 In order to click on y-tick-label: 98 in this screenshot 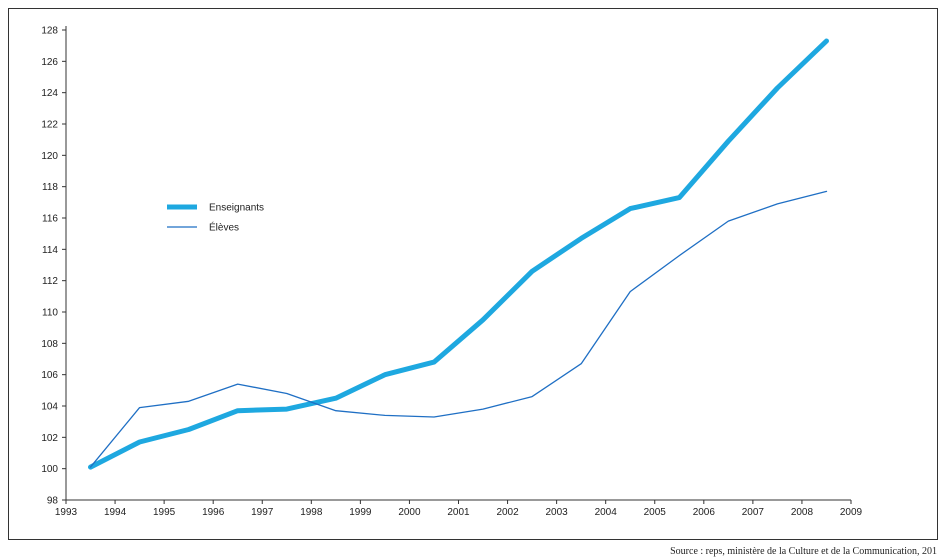, I will do `click(53, 501)`.